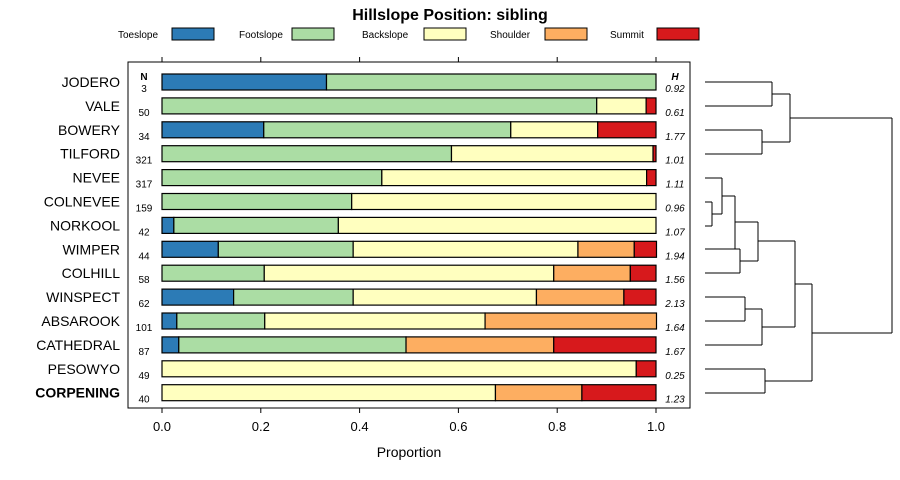 This screenshot has height=480, width=900. What do you see at coordinates (675, 352) in the screenshot?
I see `row-h-value: 1.67` at bounding box center [675, 352].